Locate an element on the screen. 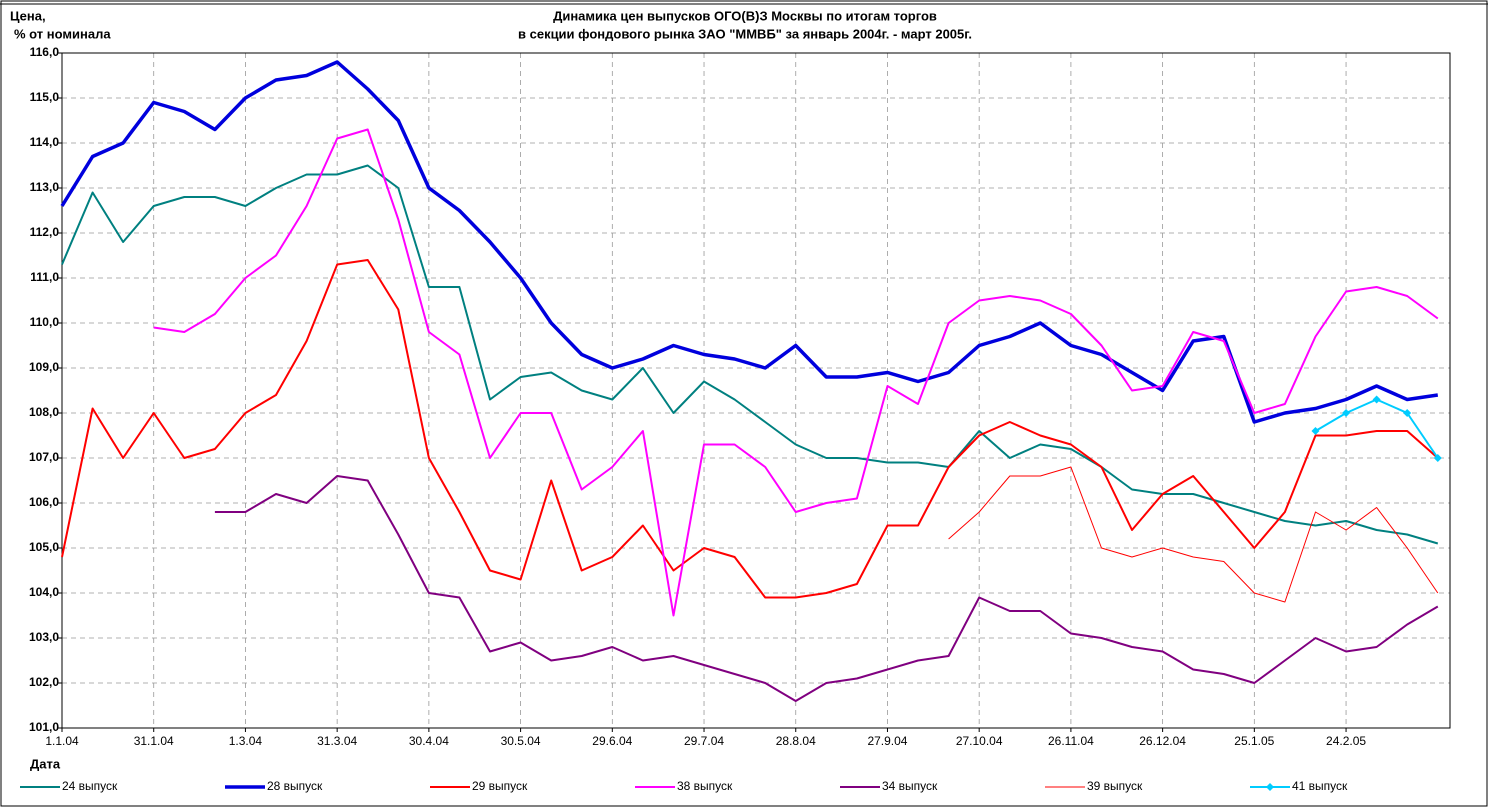 The image size is (1488, 807). x-tick-label: 27.9.04 is located at coordinates (887, 741).